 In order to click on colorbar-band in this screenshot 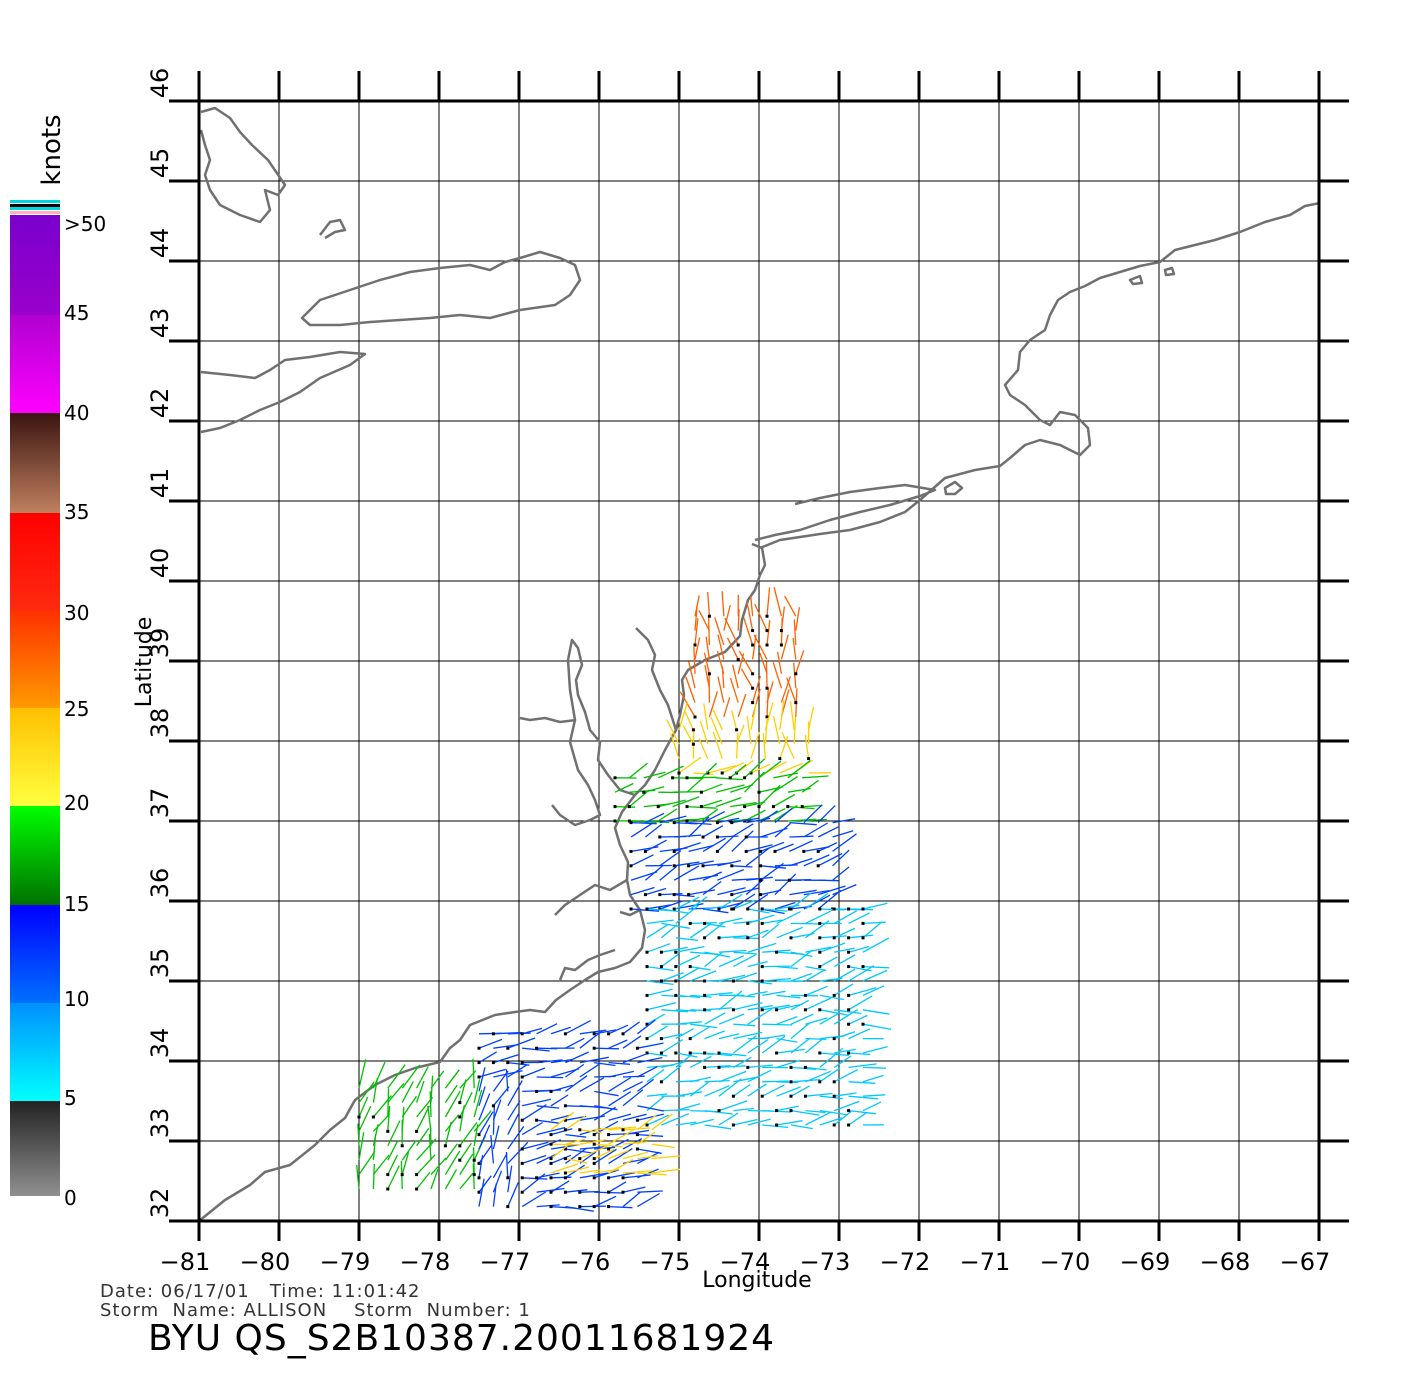, I will do `click(35, 561)`.